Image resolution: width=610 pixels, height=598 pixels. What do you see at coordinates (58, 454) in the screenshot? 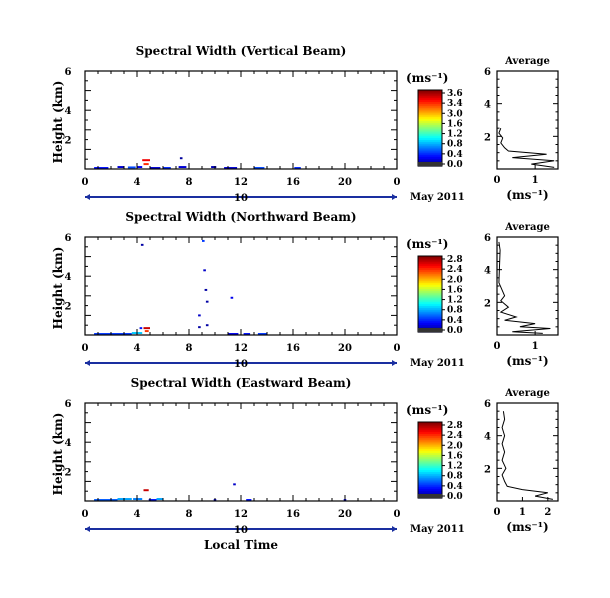
I see `y-axis-label: Height (km)` at bounding box center [58, 454].